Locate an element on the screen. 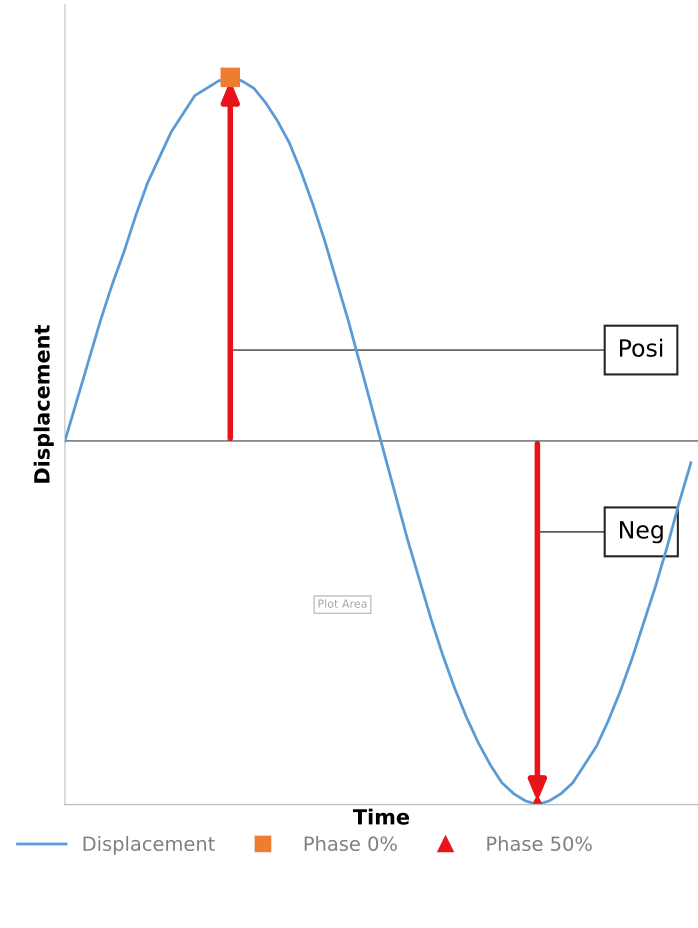 This screenshot has width=698, height=928. x-axis-title: Time is located at coordinates (381, 816).